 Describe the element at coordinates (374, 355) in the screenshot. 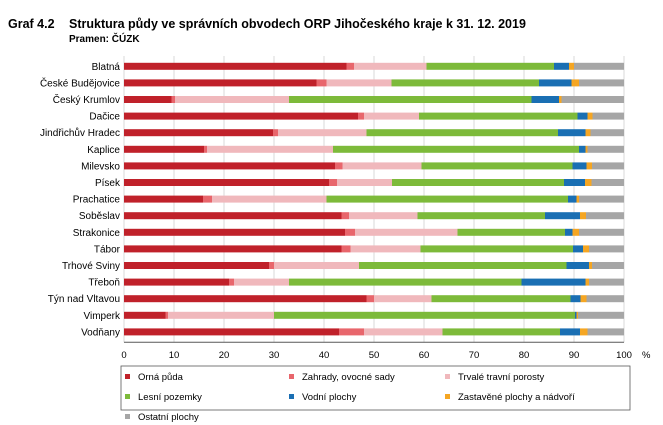

I see `x-tick-label: 50` at that location.